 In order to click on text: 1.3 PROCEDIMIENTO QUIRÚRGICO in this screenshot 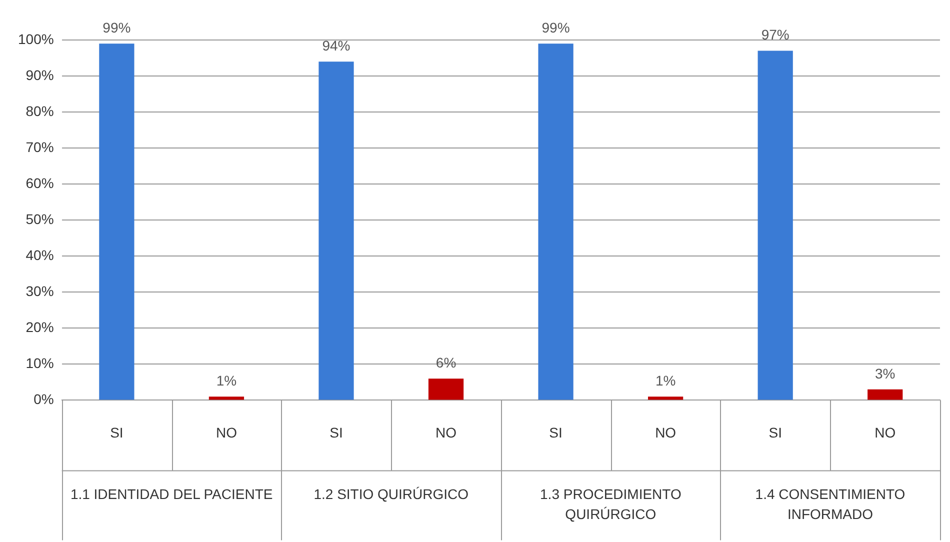, I will do `click(611, 504)`.